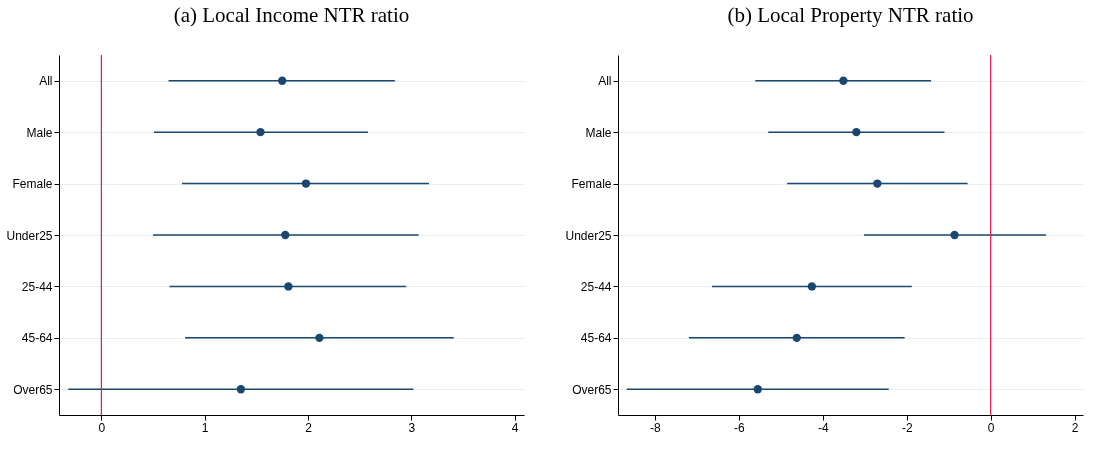  Describe the element at coordinates (907, 427) in the screenshot. I see `x-tick-label: -2` at that location.